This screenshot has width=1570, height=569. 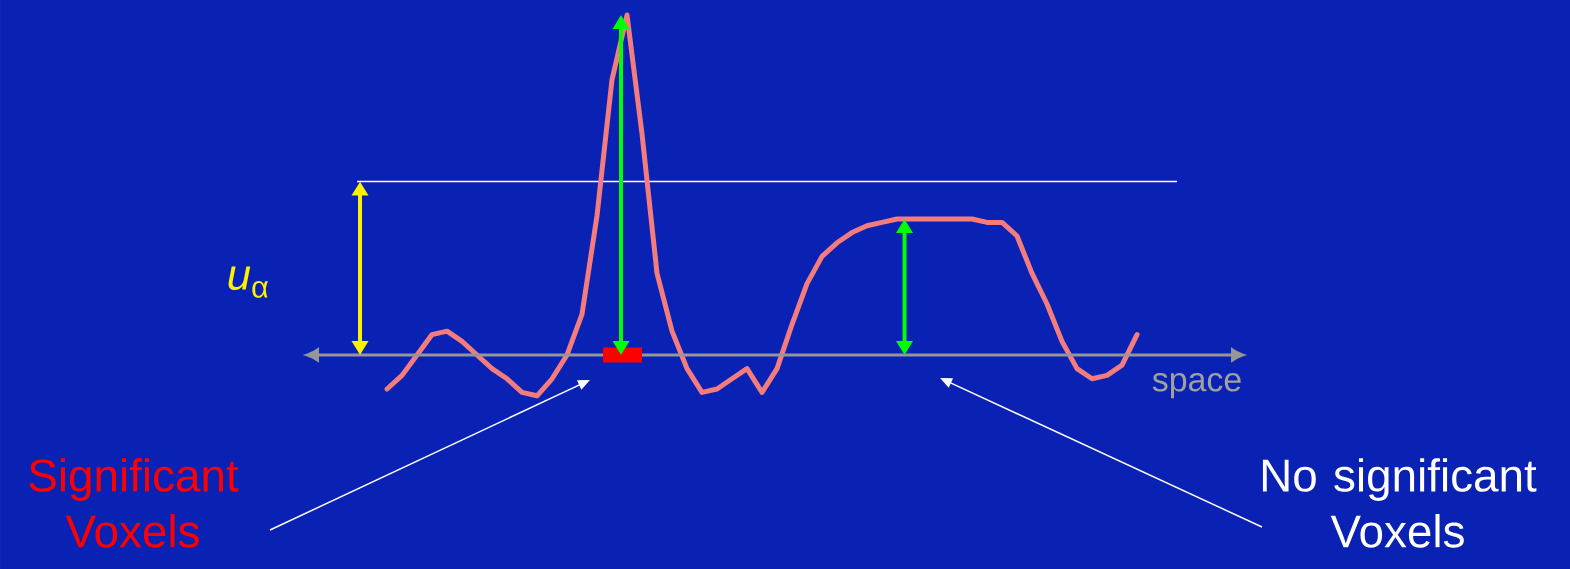 What do you see at coordinates (248, 282) in the screenshot?
I see `ref-line-label: u$_{α}$` at bounding box center [248, 282].